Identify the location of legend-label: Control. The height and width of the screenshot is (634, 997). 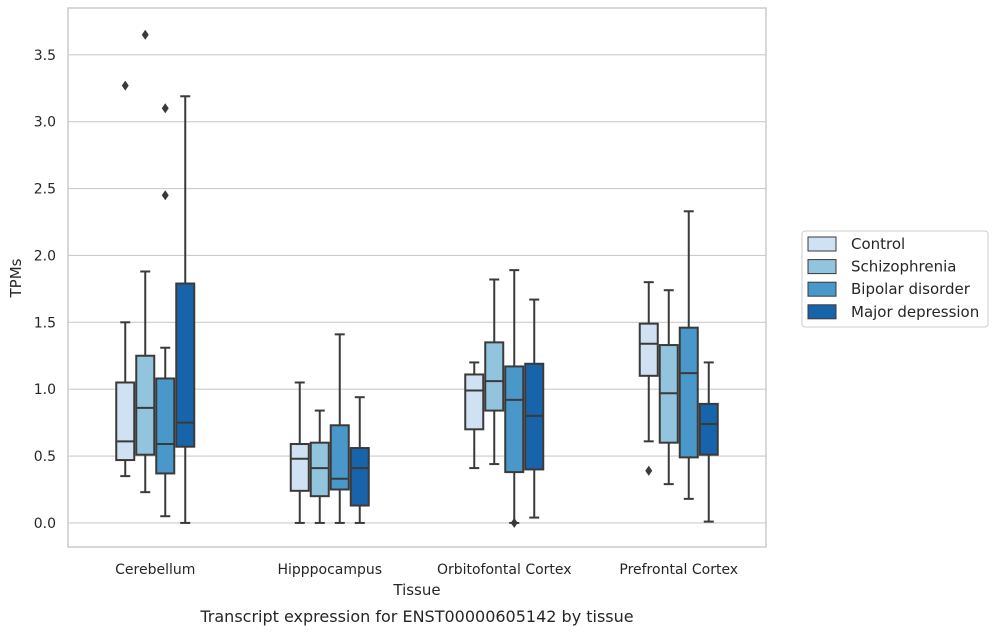
(878, 244).